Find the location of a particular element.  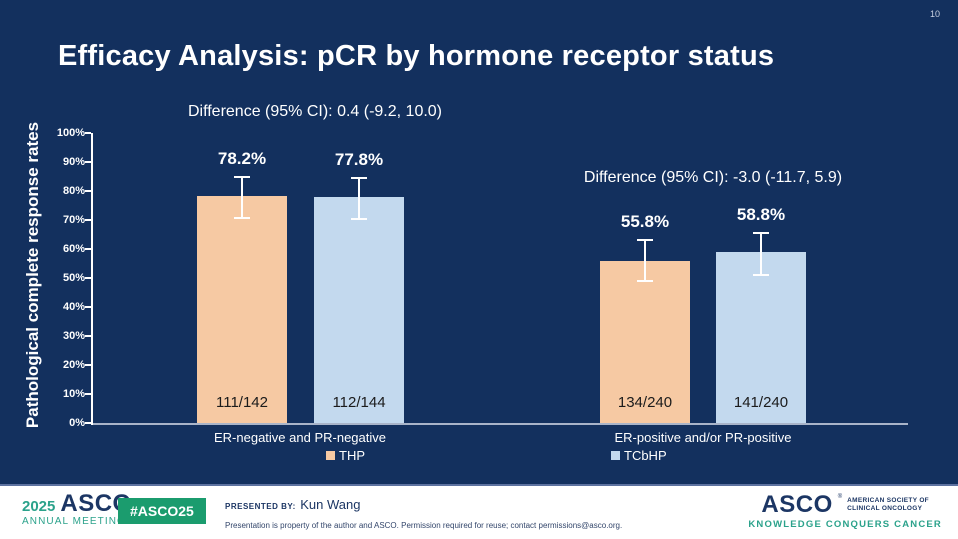

bar-fraction-label: 134/240 is located at coordinates (645, 402).